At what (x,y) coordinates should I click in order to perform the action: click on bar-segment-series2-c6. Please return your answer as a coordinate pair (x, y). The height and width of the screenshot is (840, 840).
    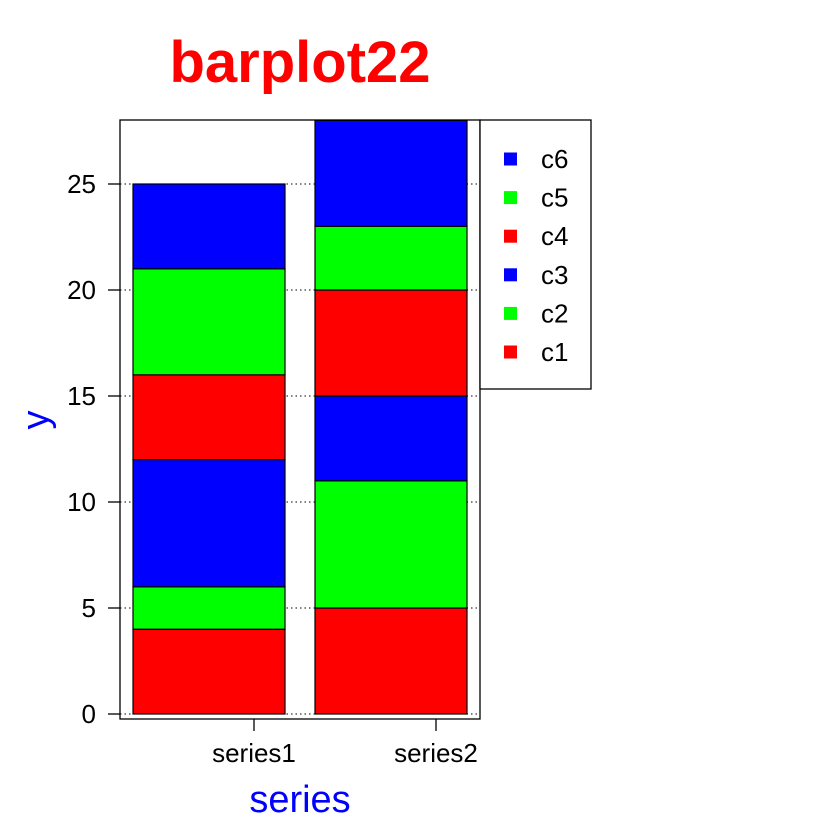
    Looking at the image, I should click on (391, 173).